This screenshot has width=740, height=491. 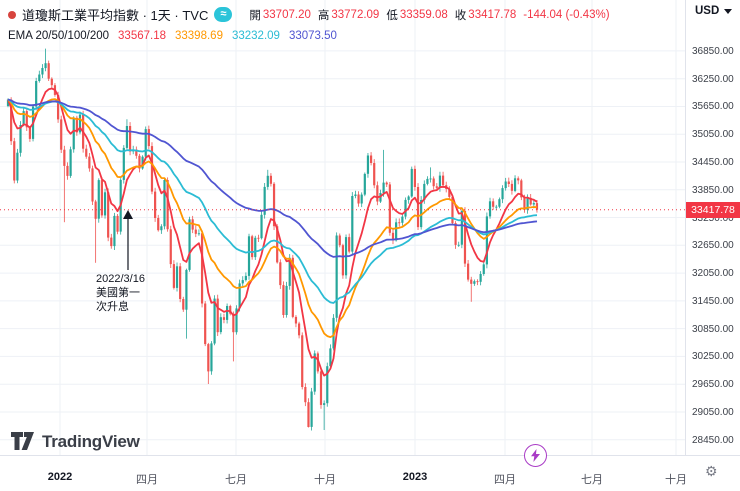 I want to click on price-tick-label: 34450.00, so click(x=713, y=162).